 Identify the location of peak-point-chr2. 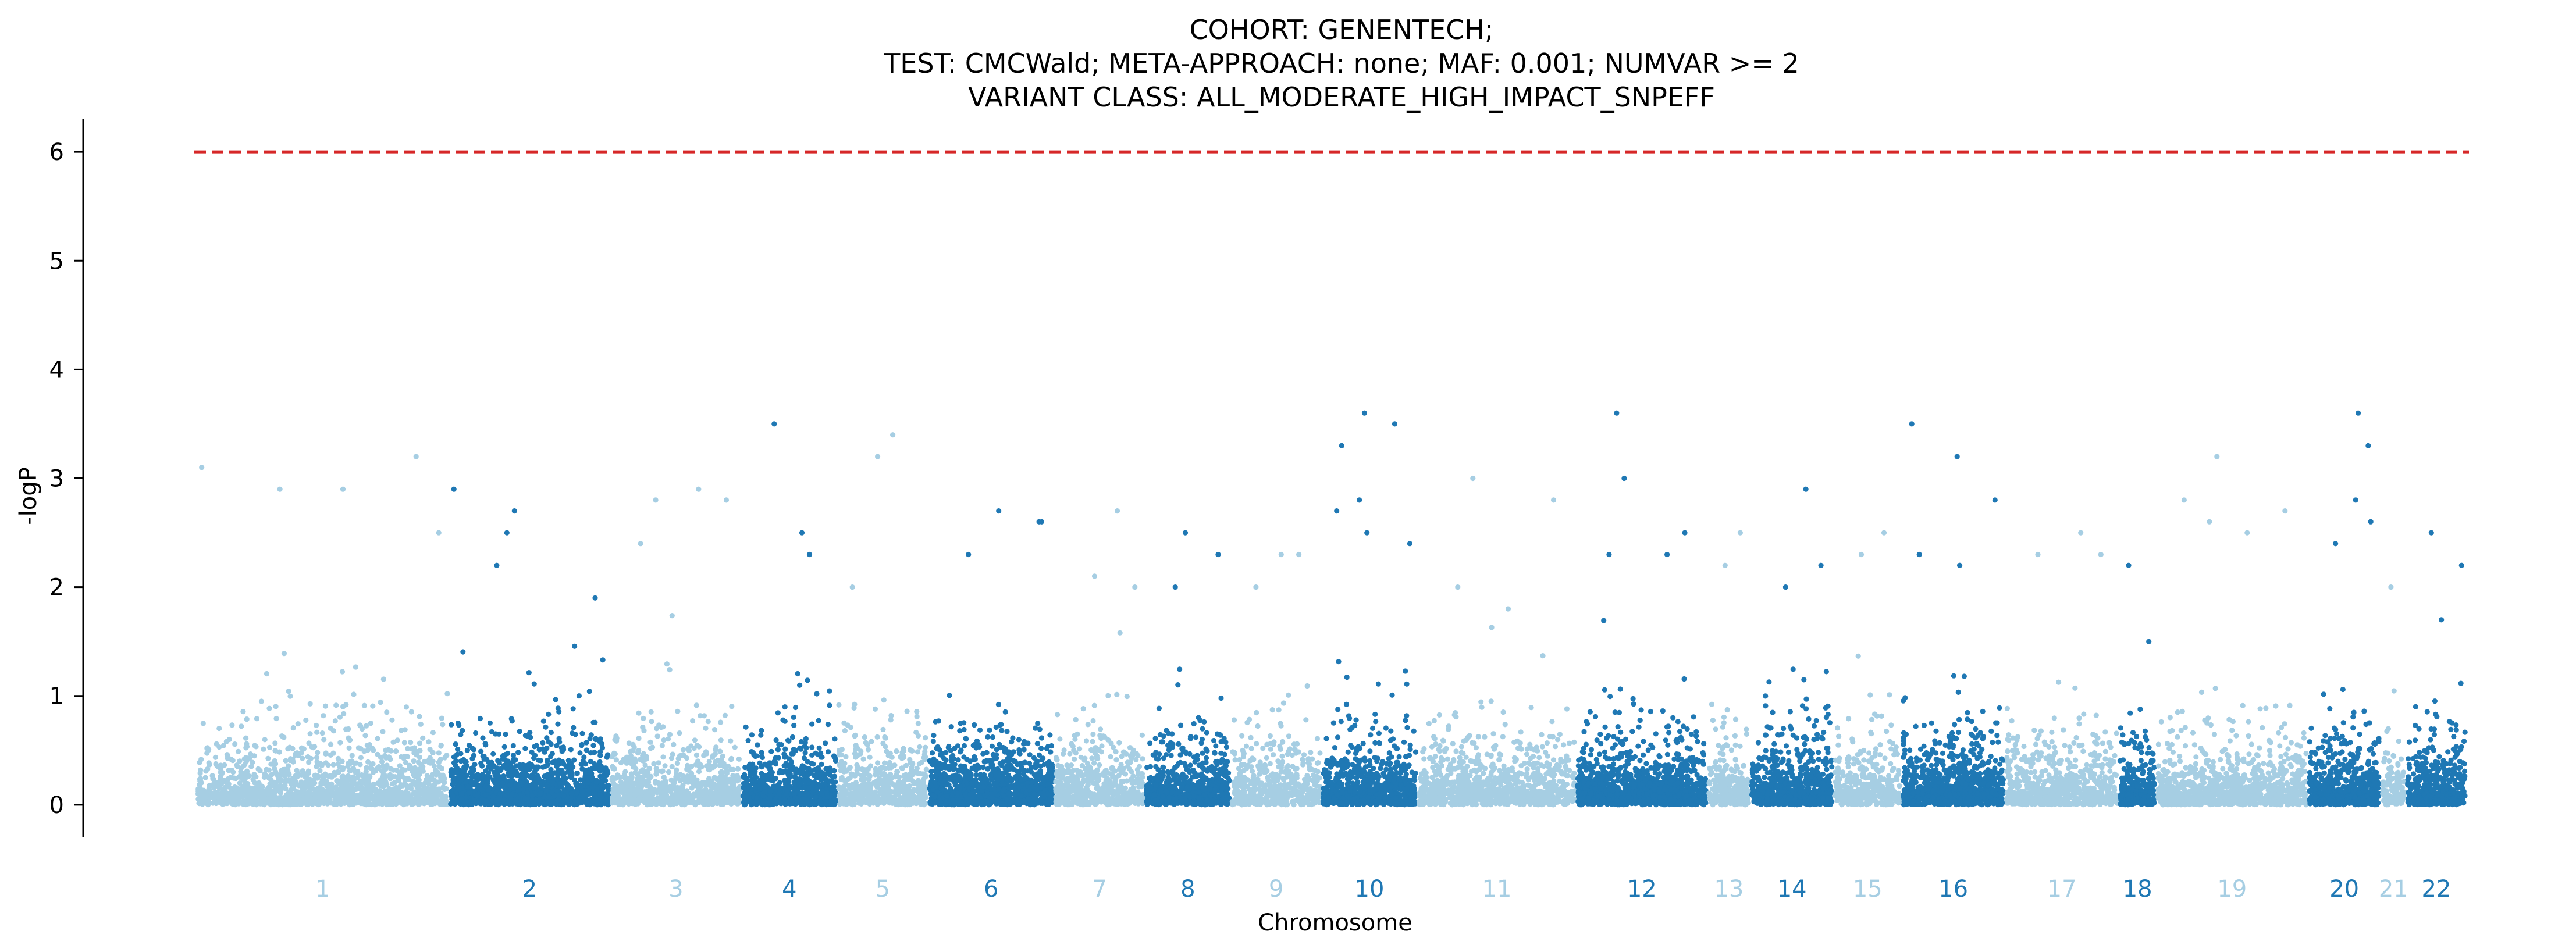
(595, 598).